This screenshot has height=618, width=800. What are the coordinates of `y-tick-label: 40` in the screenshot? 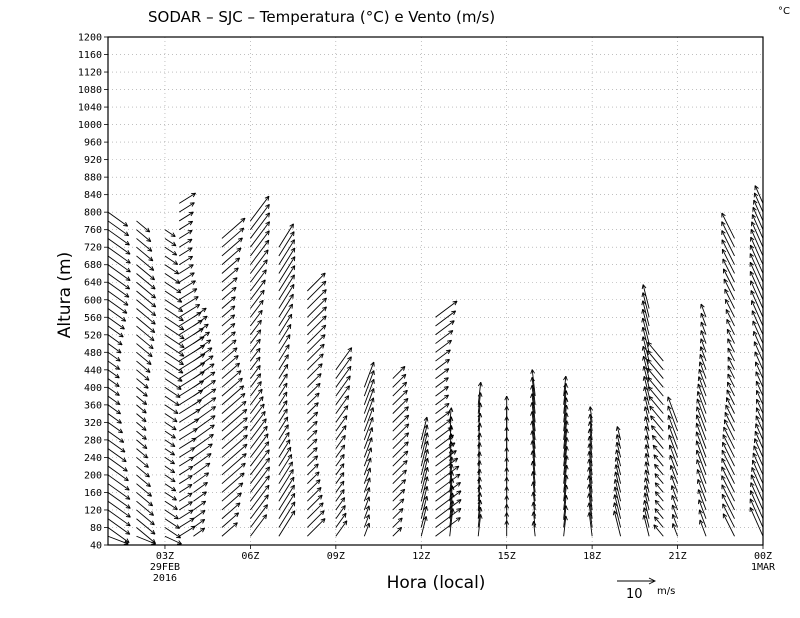 It's located at (96, 546).